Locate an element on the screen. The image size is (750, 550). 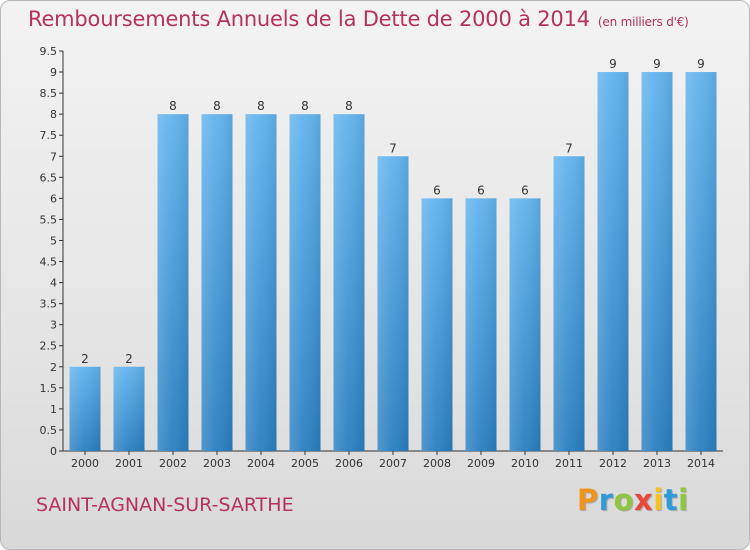
x-tick-label: 2012 is located at coordinates (613, 463).